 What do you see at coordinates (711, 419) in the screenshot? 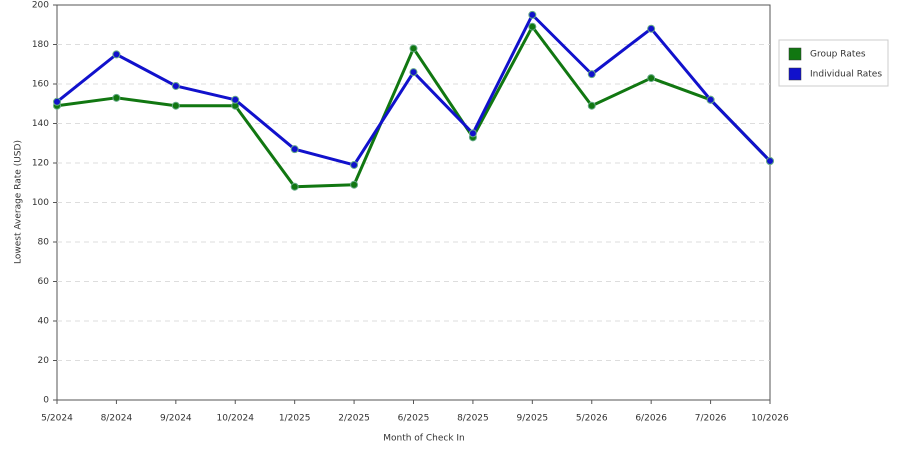
I see `x-tick-label: 7/2026` at bounding box center [711, 419].